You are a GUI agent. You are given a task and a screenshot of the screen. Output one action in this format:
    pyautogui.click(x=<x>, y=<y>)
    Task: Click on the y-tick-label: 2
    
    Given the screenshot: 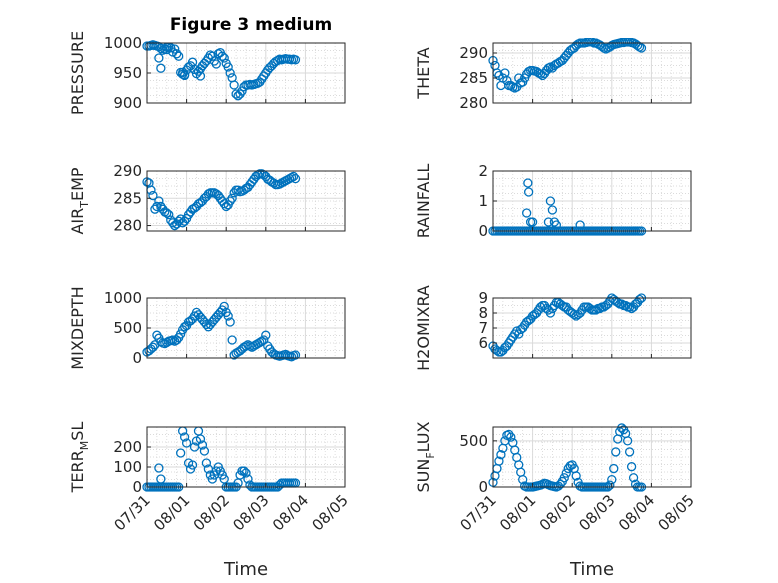 What is the action you would take?
    pyautogui.click(x=483, y=171)
    